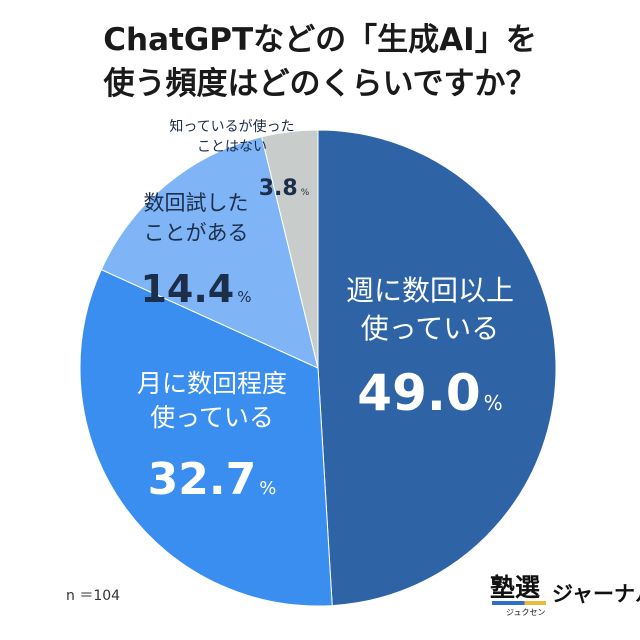 Image resolution: width=640 pixels, height=640 pixels. Describe the element at coordinates (493, 403) in the screenshot. I see `slice-value-unit-0: %` at that location.